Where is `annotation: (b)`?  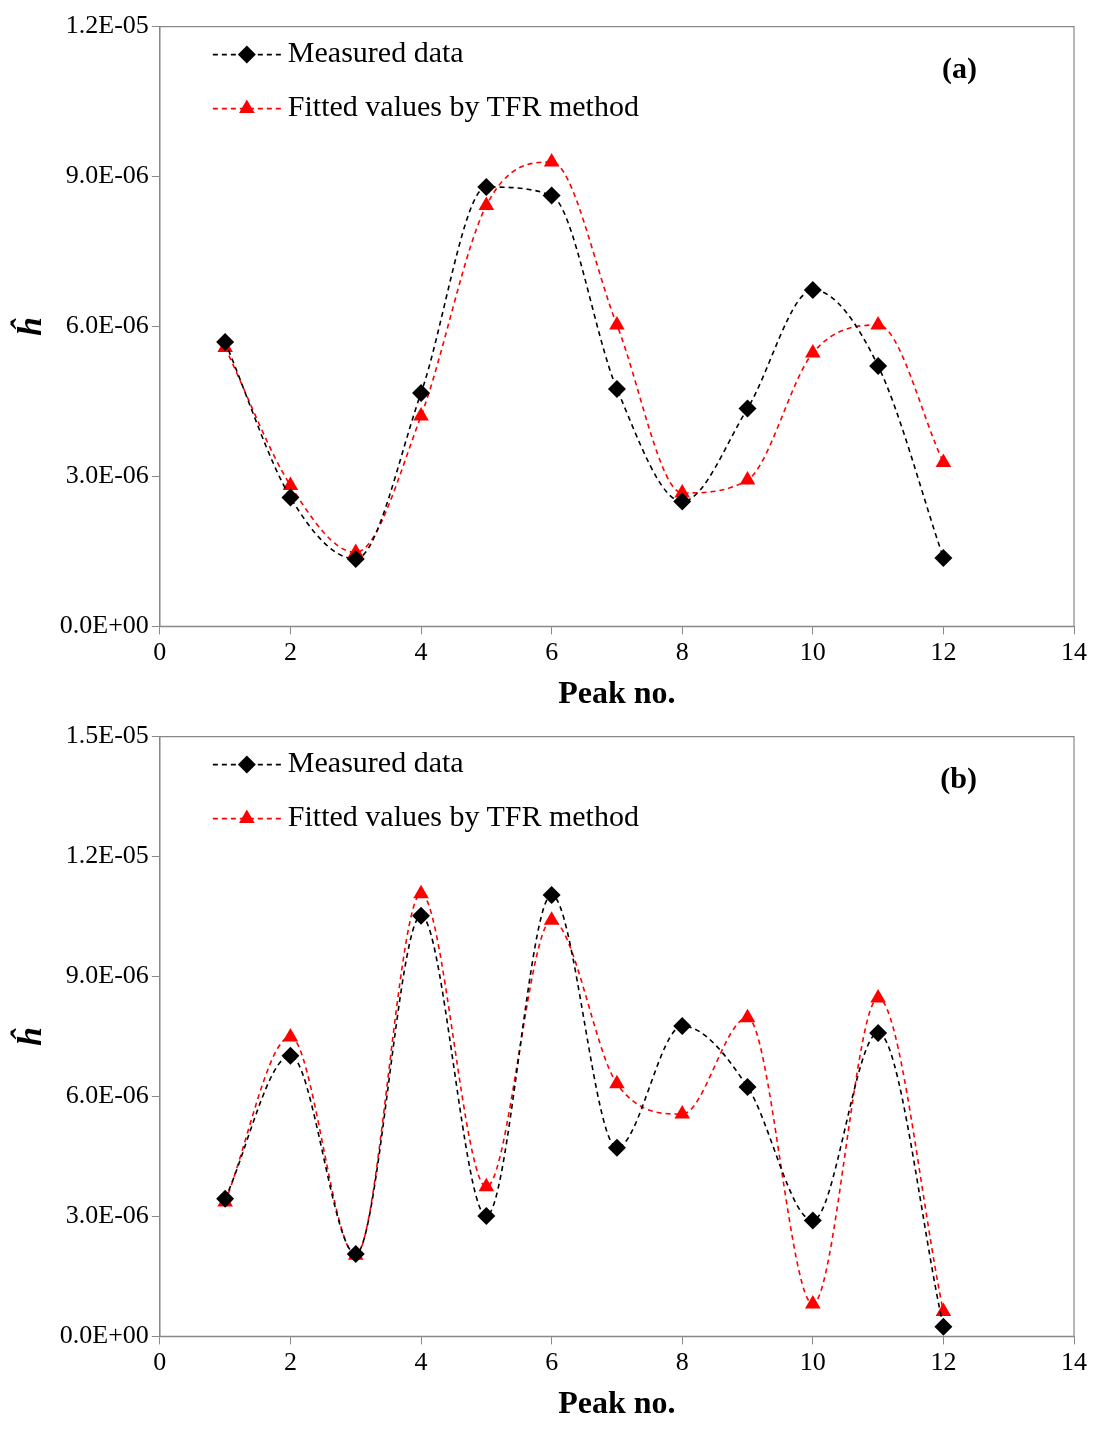 annotation: (b) is located at coordinates (958, 778).